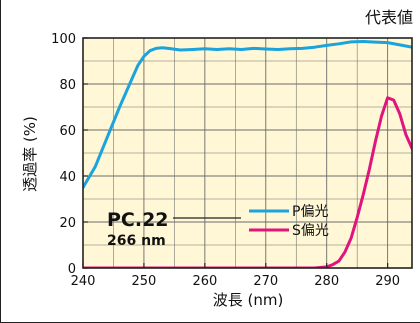 This screenshot has width=420, height=323. What do you see at coordinates (289, 221) in the screenshot?
I see `legend: P偏光 S偏光` at bounding box center [289, 221].